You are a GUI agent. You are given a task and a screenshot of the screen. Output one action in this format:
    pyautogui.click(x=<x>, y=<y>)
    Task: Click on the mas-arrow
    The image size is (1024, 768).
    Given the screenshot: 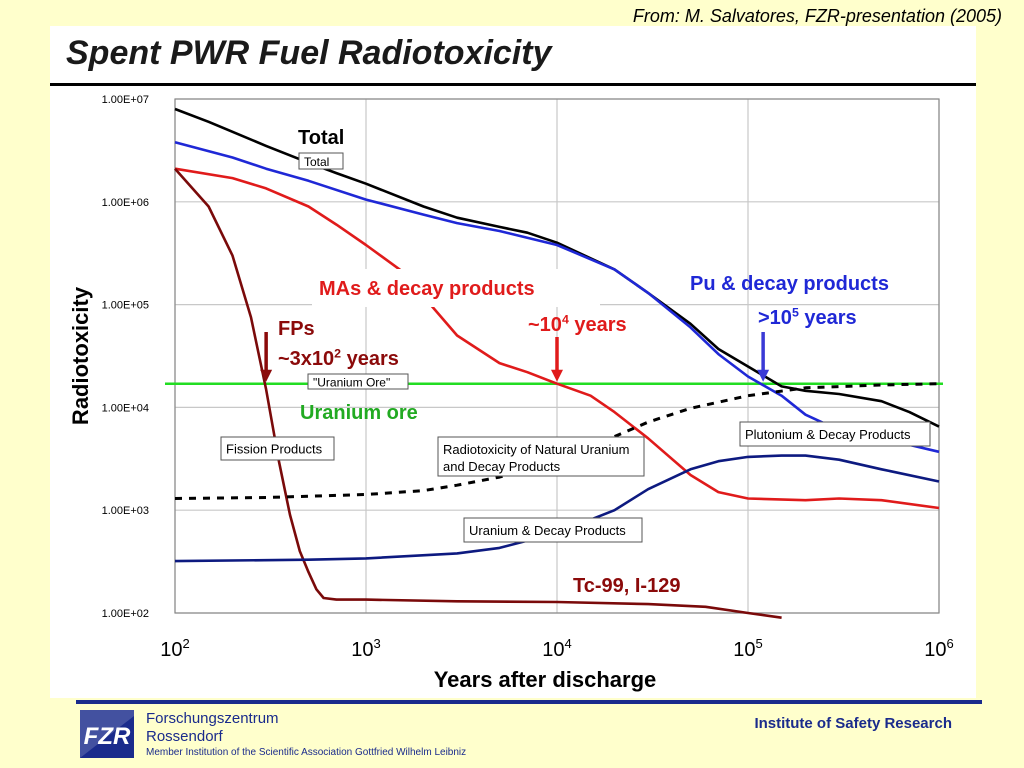 What is the action you would take?
    pyautogui.click(x=557, y=359)
    